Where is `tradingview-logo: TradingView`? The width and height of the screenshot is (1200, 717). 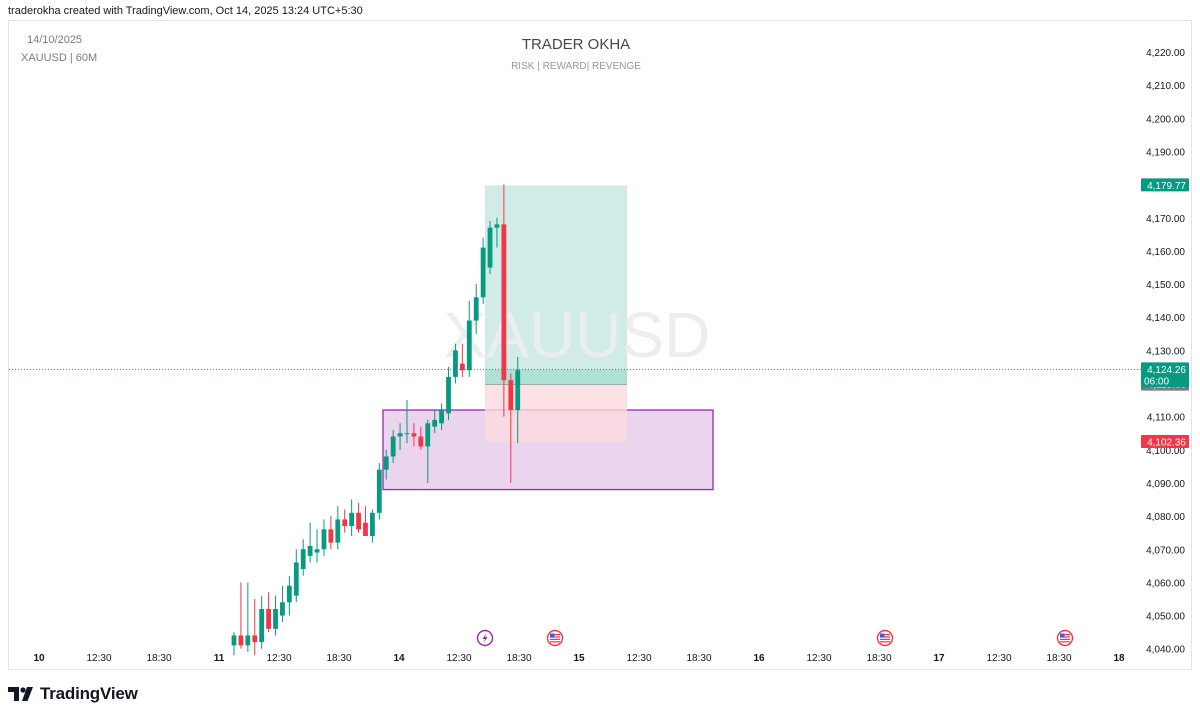
tradingview-logo: TradingView is located at coordinates (73, 694).